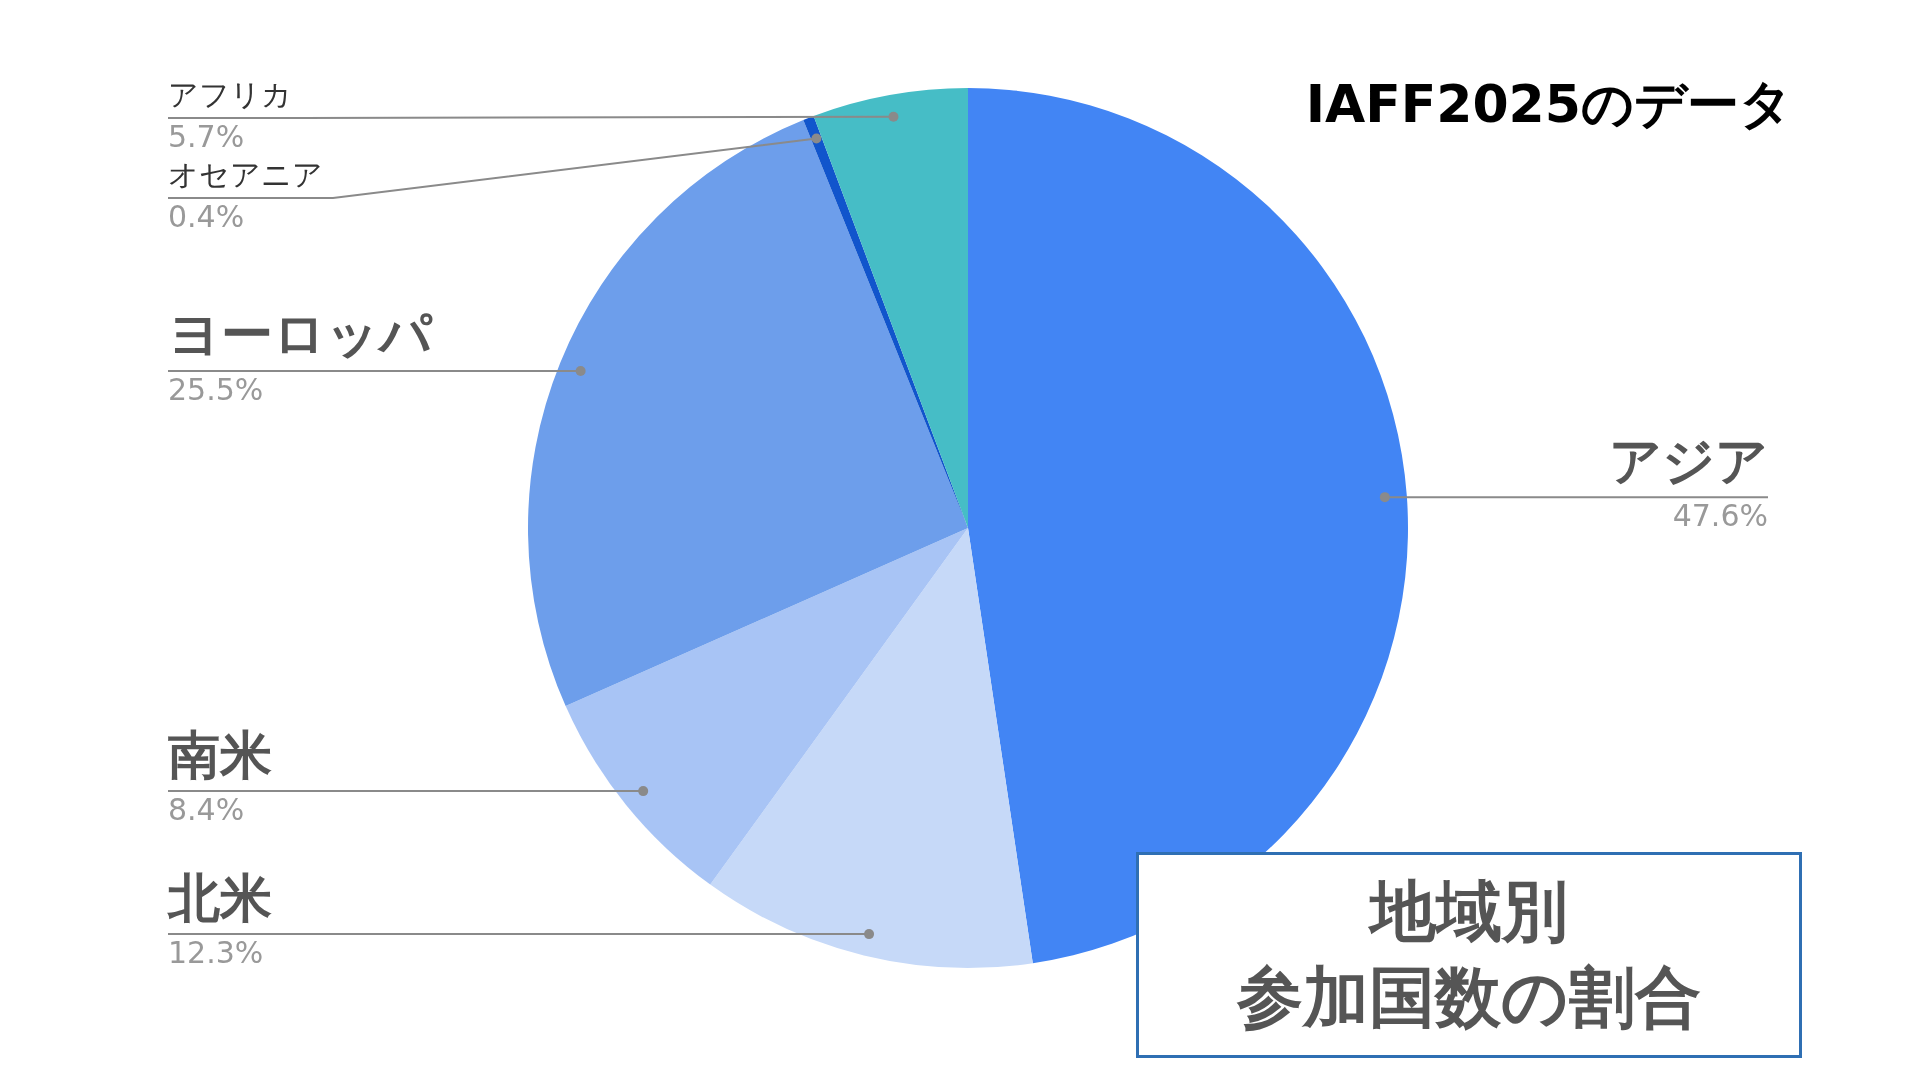  I want to click on data-label: 25.5%, so click(216, 389).